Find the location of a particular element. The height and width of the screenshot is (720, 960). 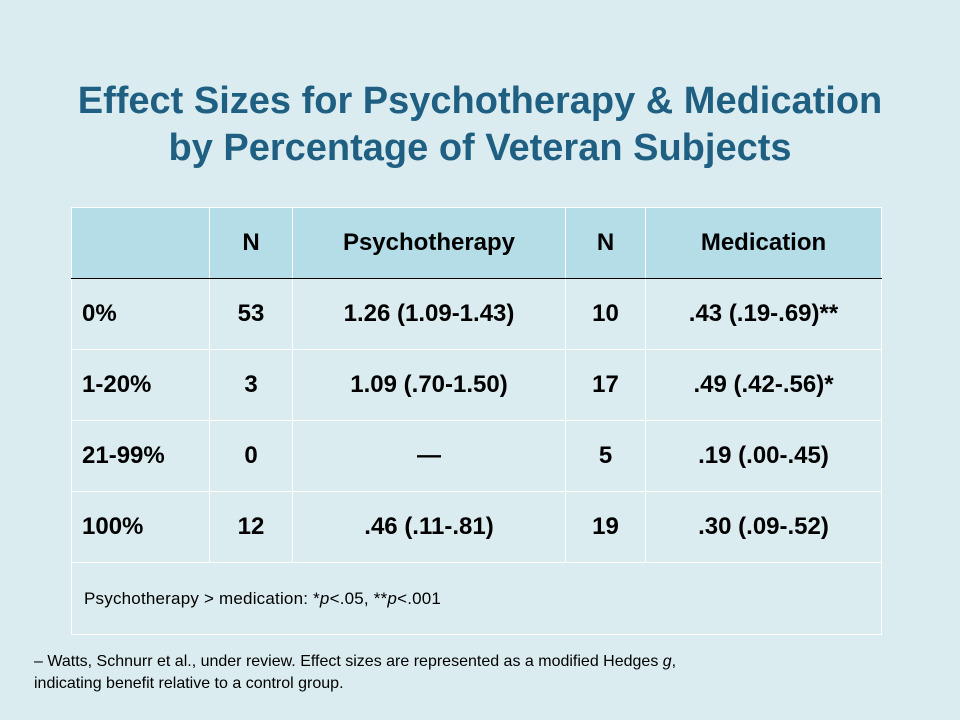

n-medication-cell: 19 is located at coordinates (605, 527).